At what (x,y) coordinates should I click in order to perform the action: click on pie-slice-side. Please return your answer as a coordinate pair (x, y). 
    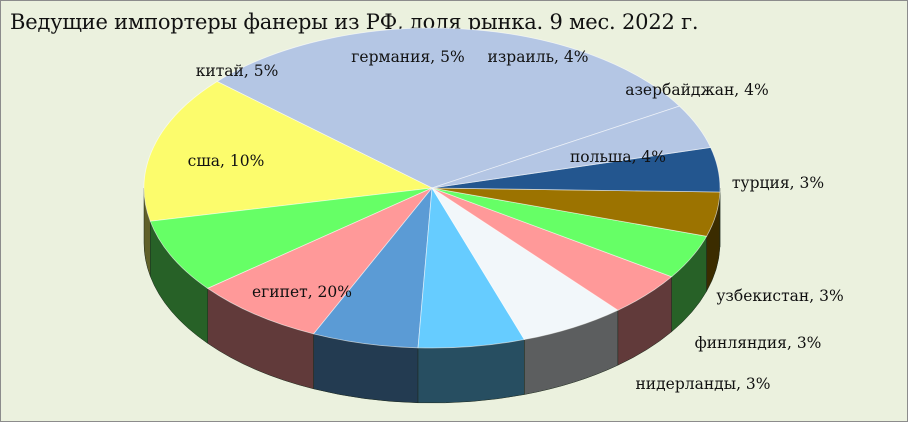
    Looking at the image, I should click on (471, 371).